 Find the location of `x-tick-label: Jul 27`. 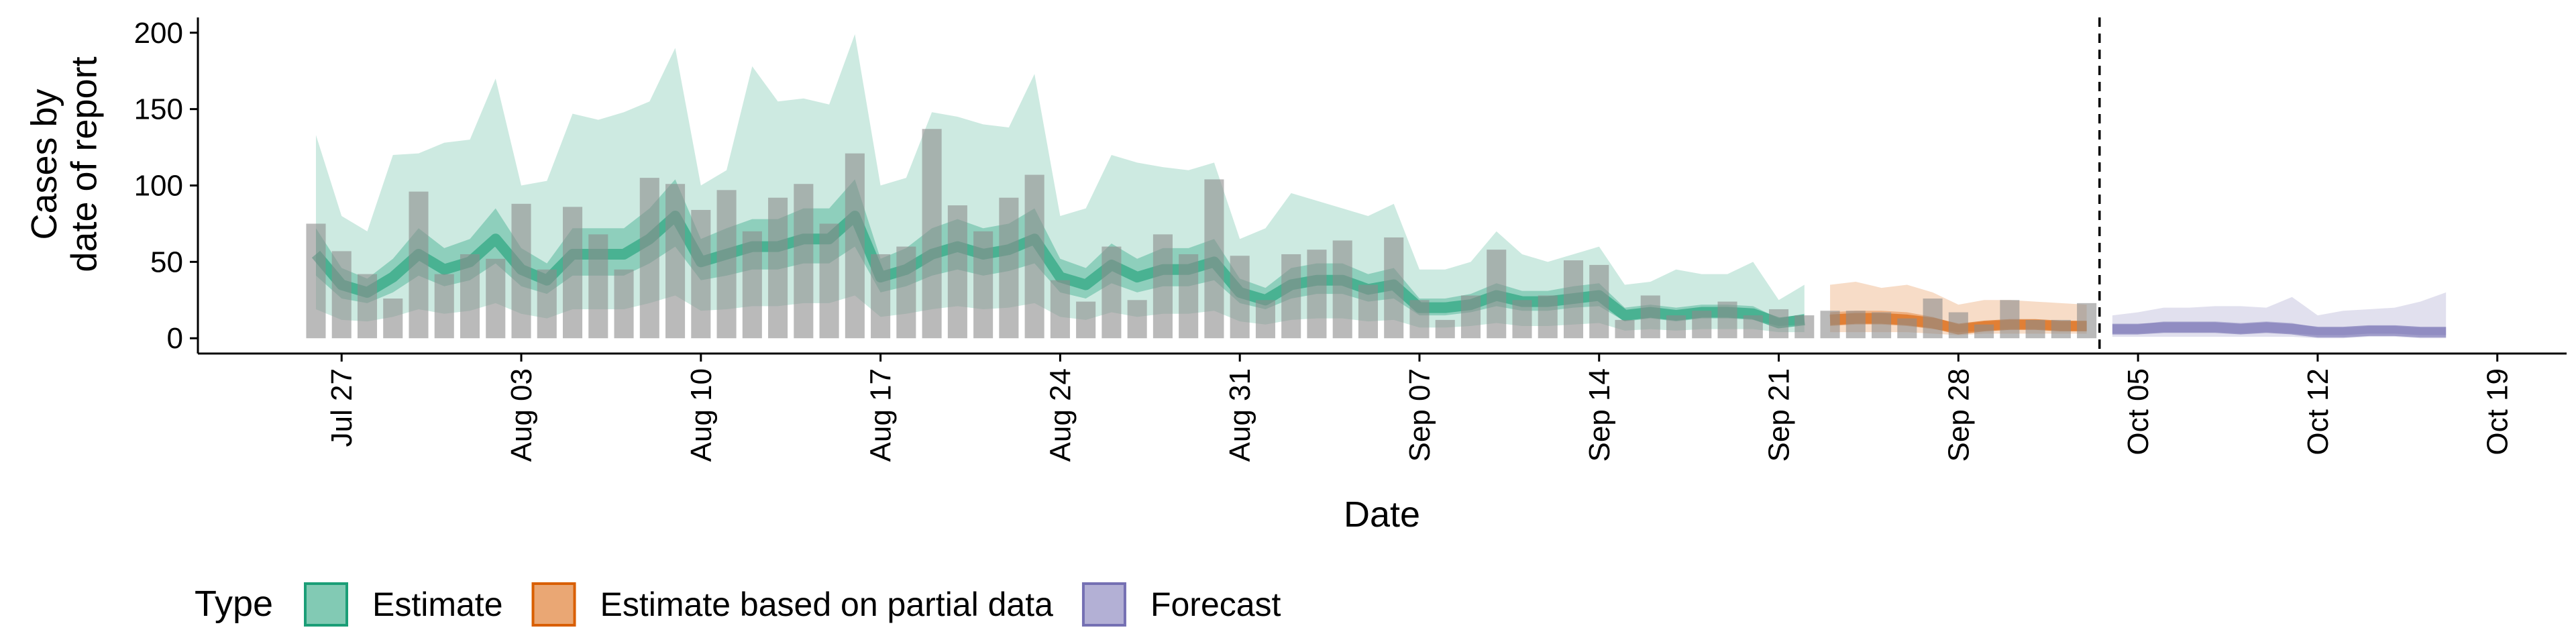

x-tick-label: Jul 27 is located at coordinates (341, 407).